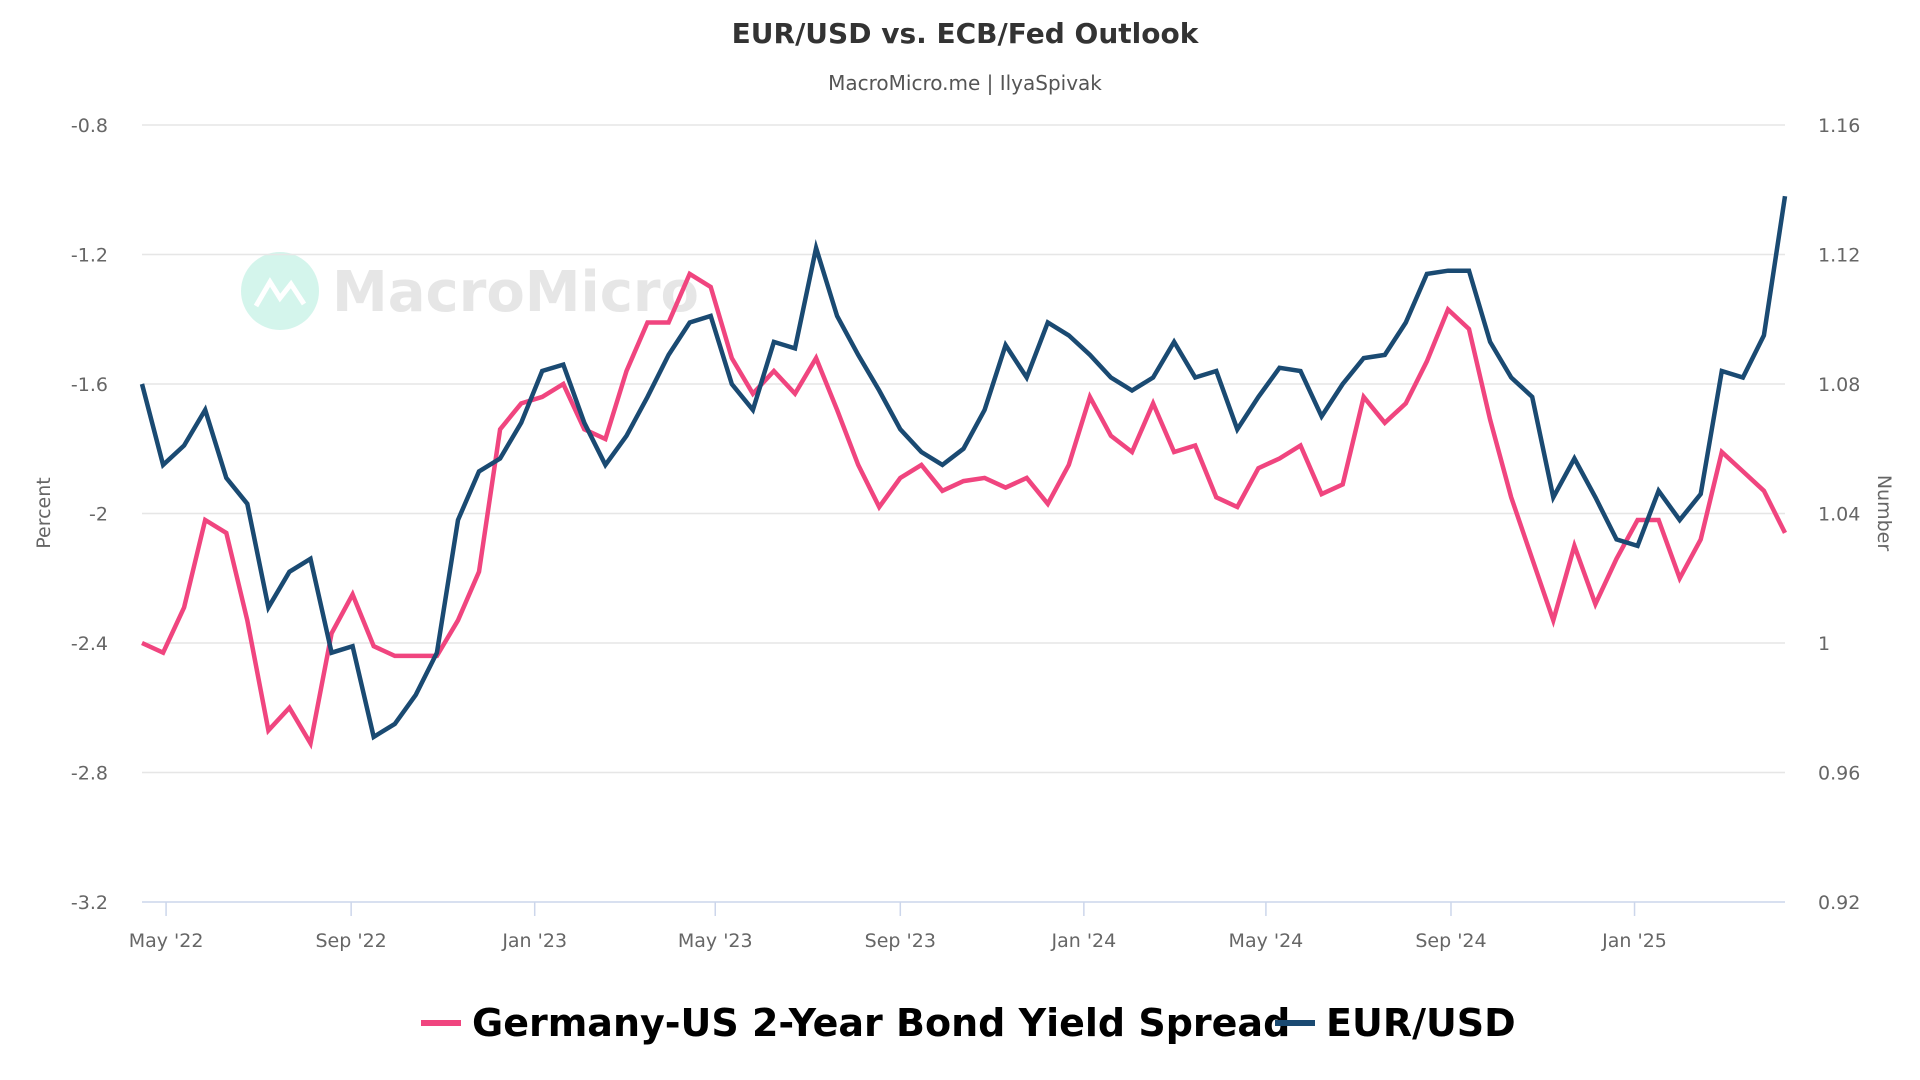  What do you see at coordinates (1266, 941) in the screenshot?
I see `x-tick-label: May '24` at bounding box center [1266, 941].